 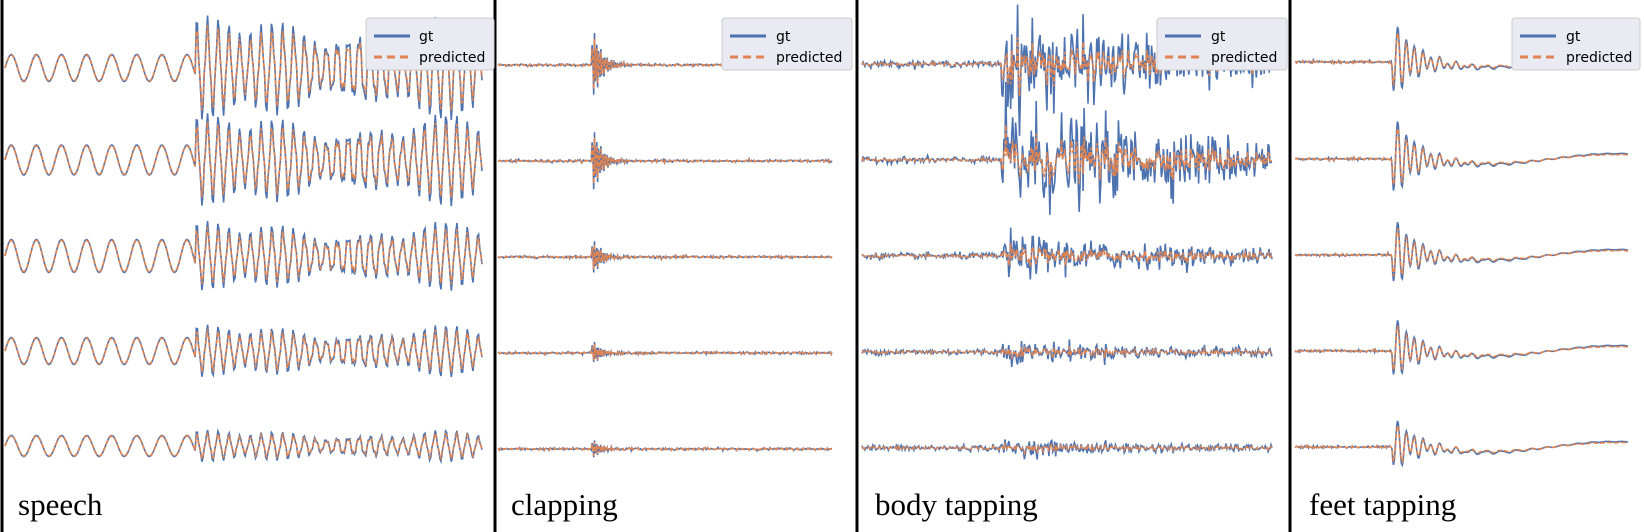 I want to click on panel-label-speech: speech, so click(x=60, y=504).